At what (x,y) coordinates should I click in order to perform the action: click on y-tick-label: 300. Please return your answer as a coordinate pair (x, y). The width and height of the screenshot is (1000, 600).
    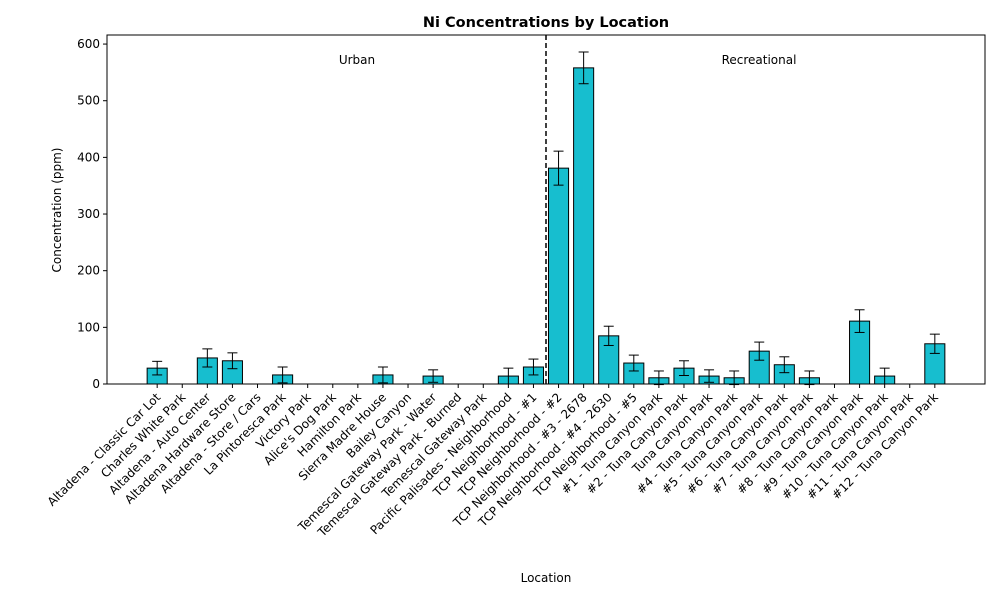
    Looking at the image, I should click on (88, 214).